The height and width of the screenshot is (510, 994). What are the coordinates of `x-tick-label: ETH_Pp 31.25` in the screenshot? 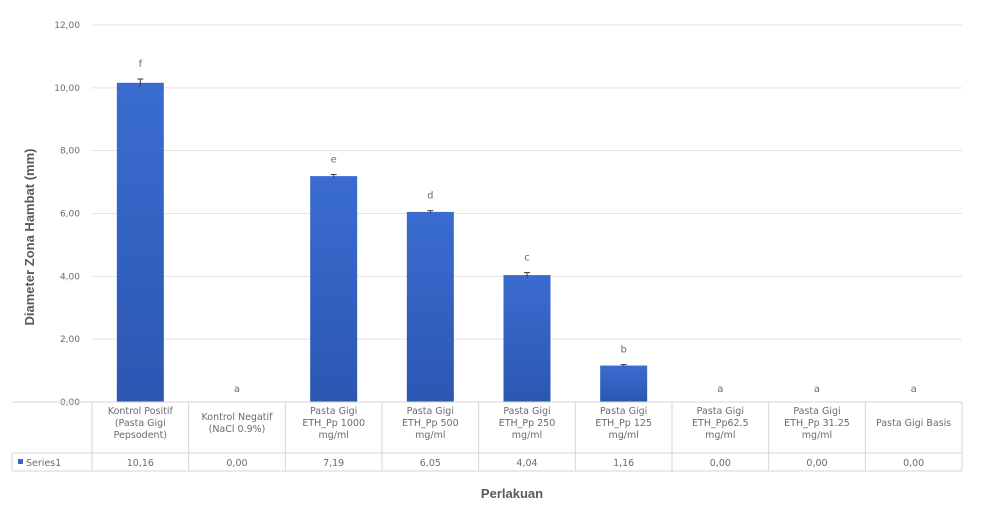 It's located at (817, 423).